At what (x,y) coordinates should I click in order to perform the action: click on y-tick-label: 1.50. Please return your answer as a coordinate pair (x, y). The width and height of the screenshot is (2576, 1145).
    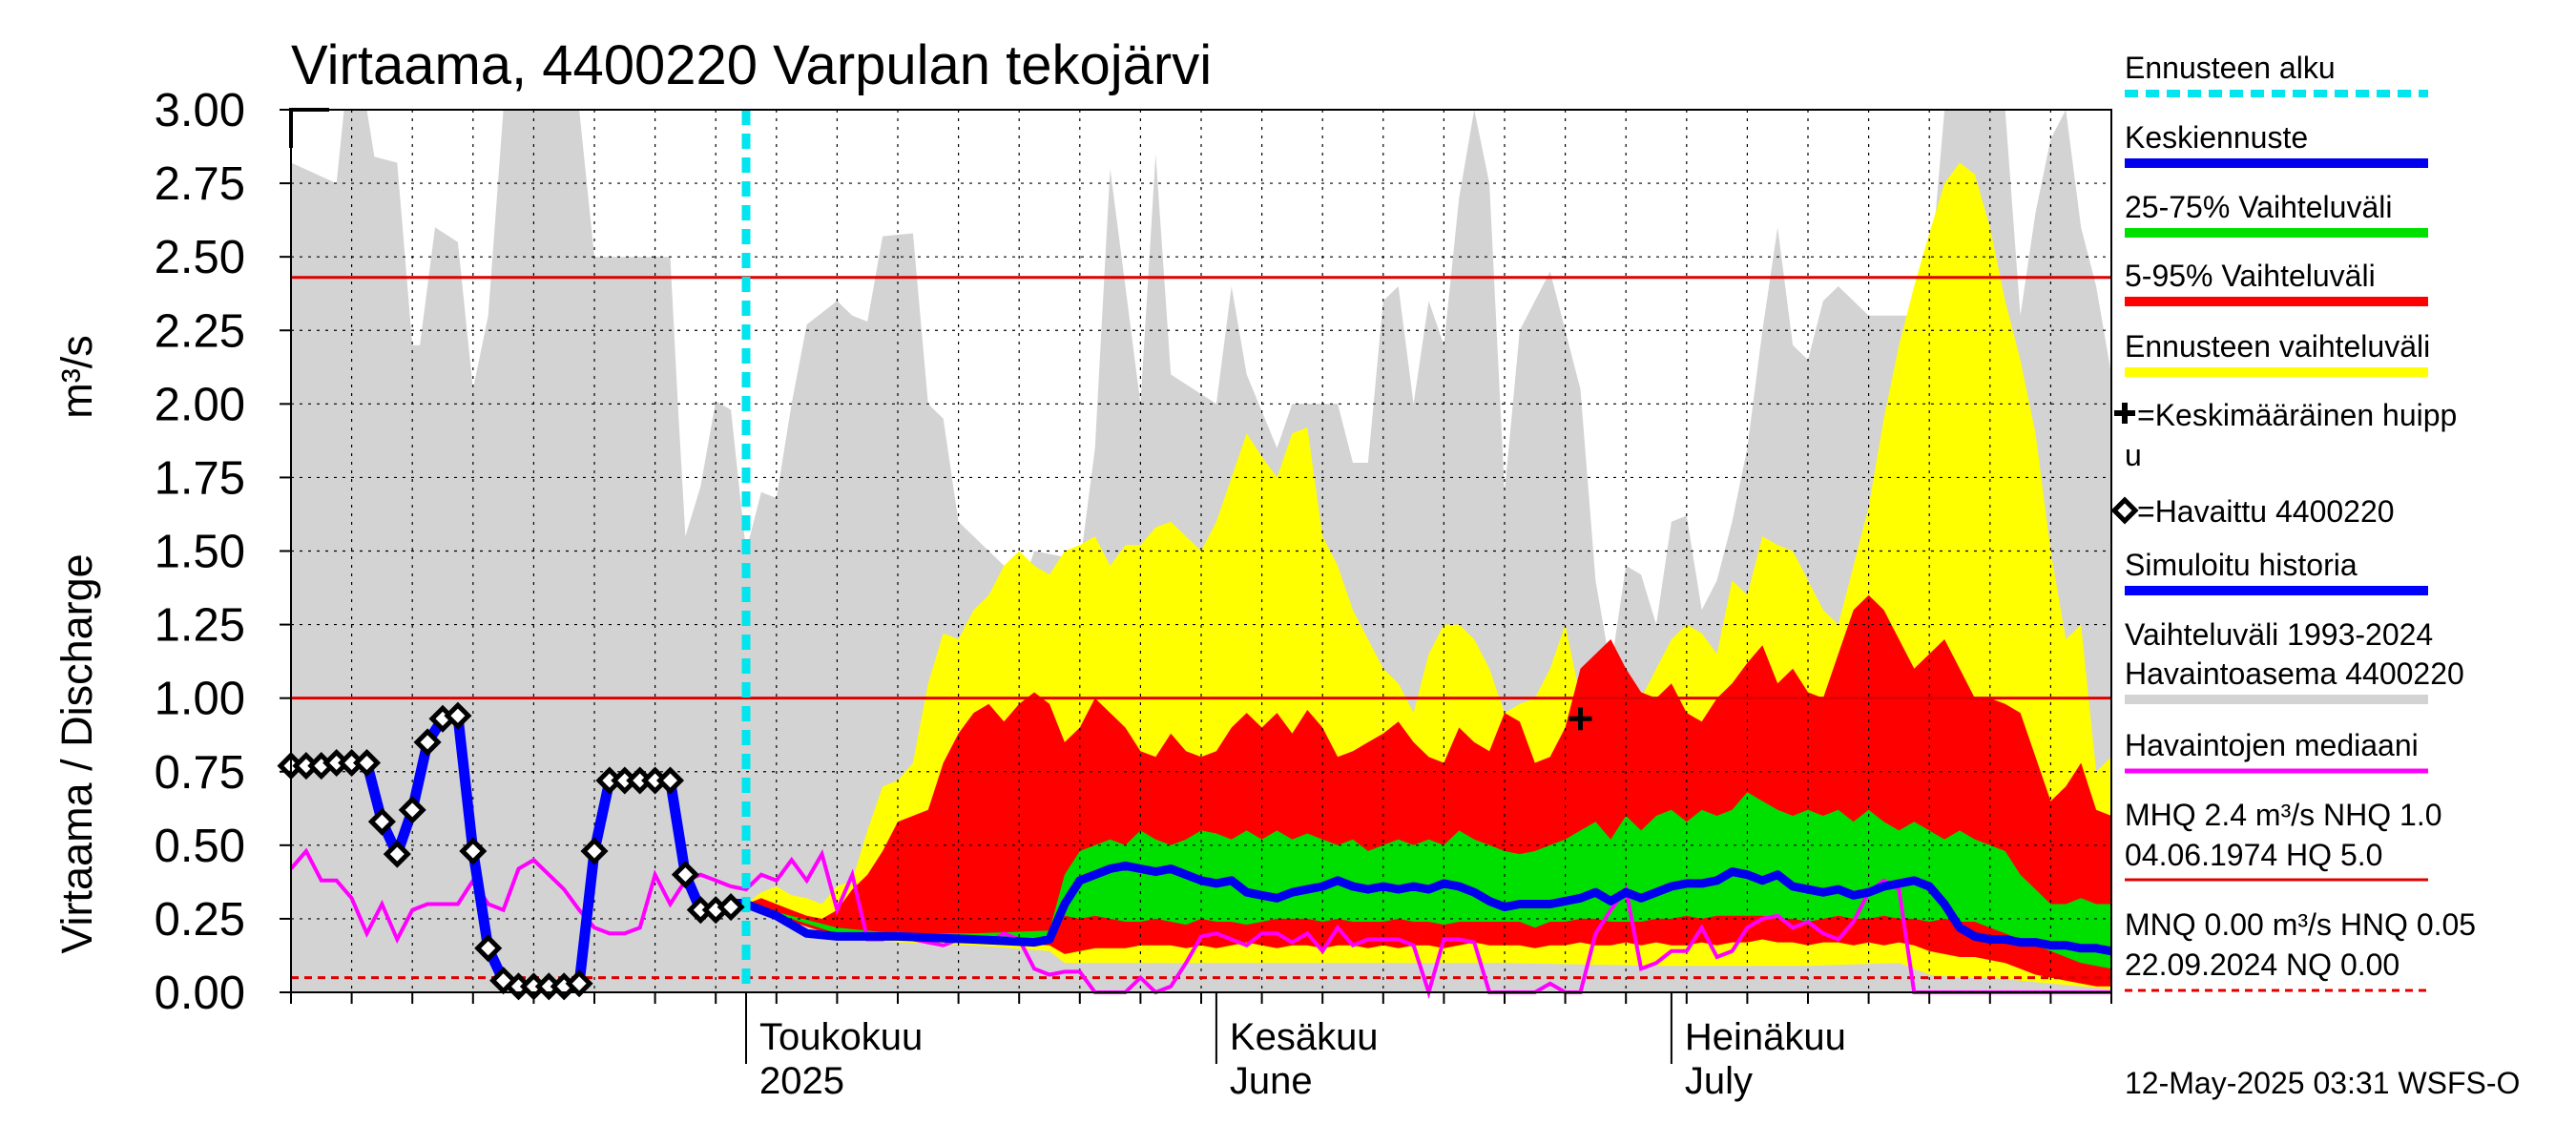
    Looking at the image, I should click on (200, 553).